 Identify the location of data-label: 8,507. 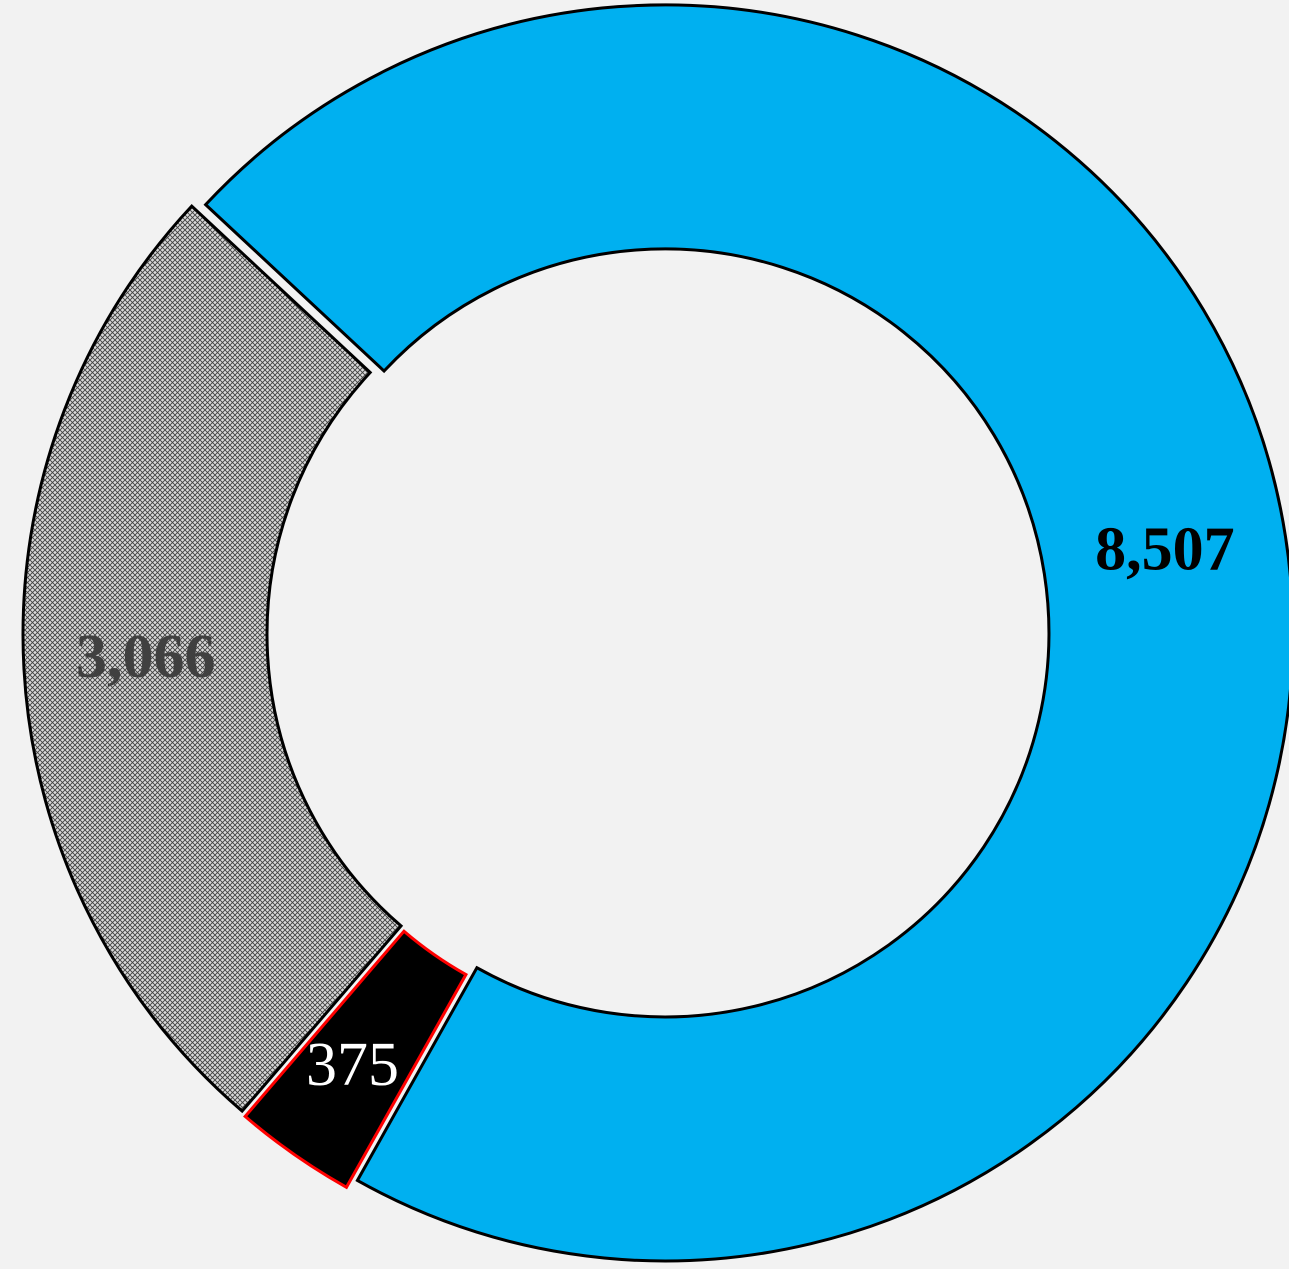
(1165, 549).